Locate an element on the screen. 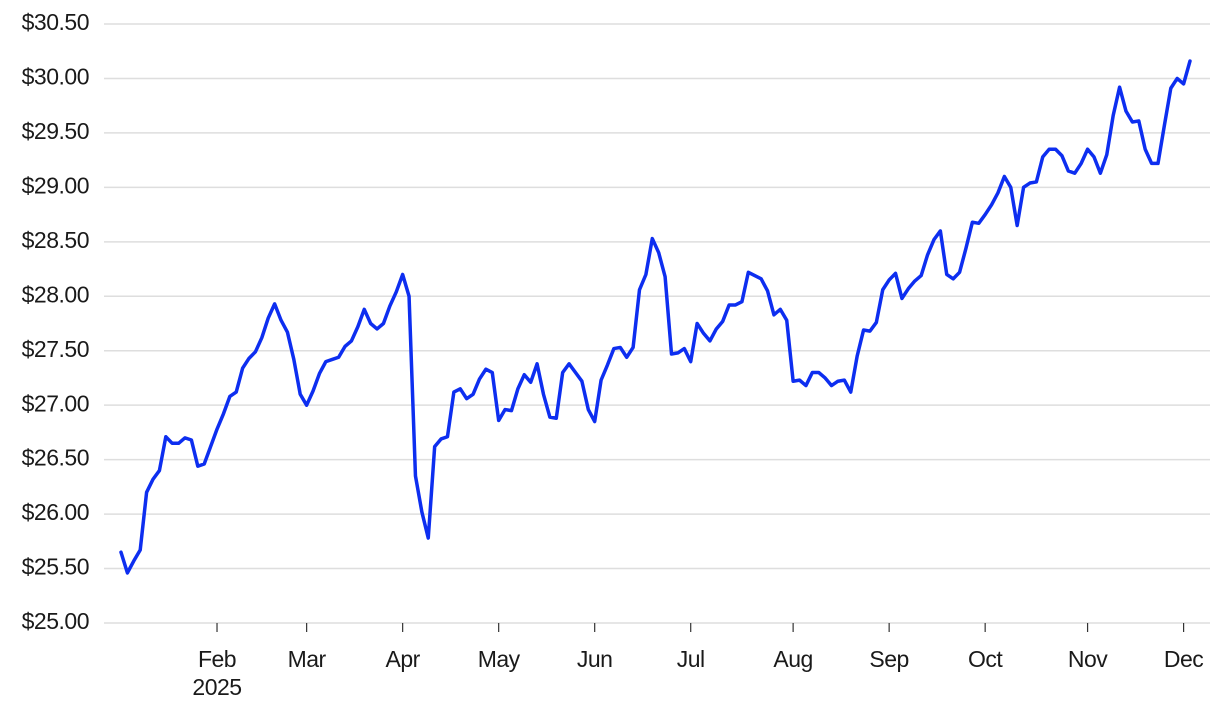 This screenshot has height=712, width=1220. x-tick-label: Oct is located at coordinates (985, 659).